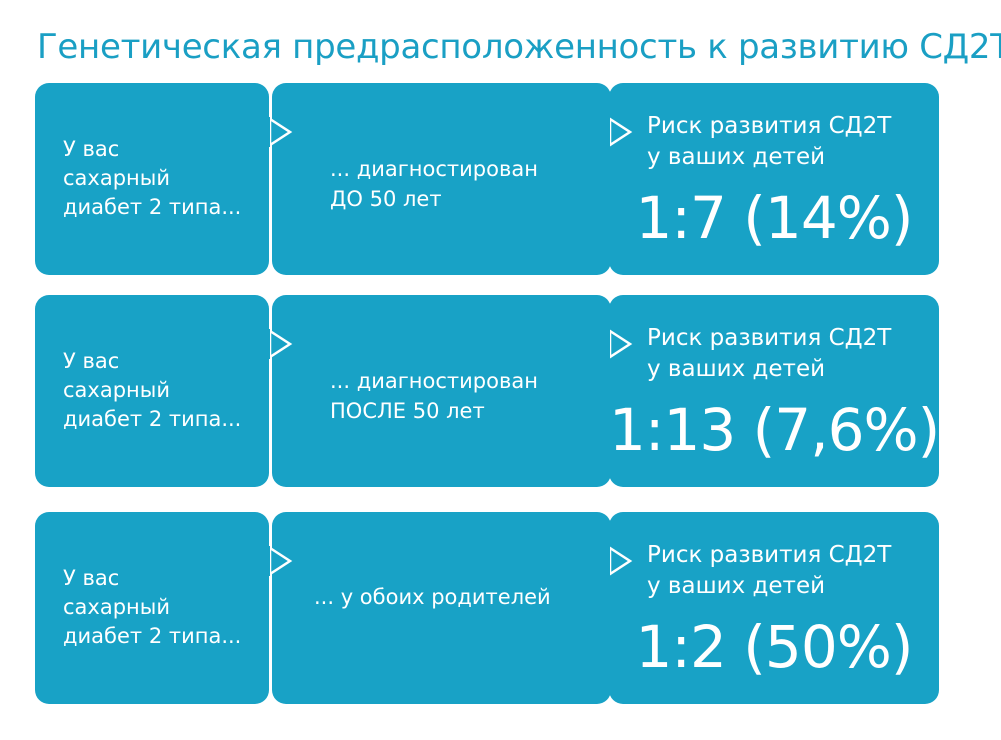 The width and height of the screenshot is (1001, 740). I want to click on detail-box: ... диагностирован ПОСЛЕ 50 лет, so click(441, 391).